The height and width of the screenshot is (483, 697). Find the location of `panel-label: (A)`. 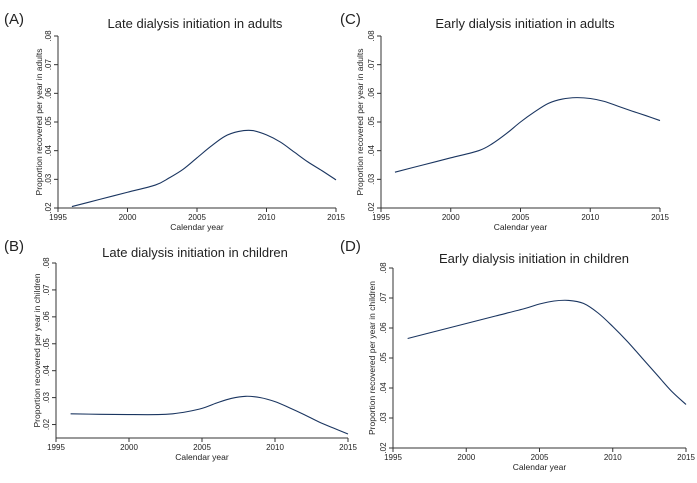

panel-label: (A) is located at coordinates (14, 19).